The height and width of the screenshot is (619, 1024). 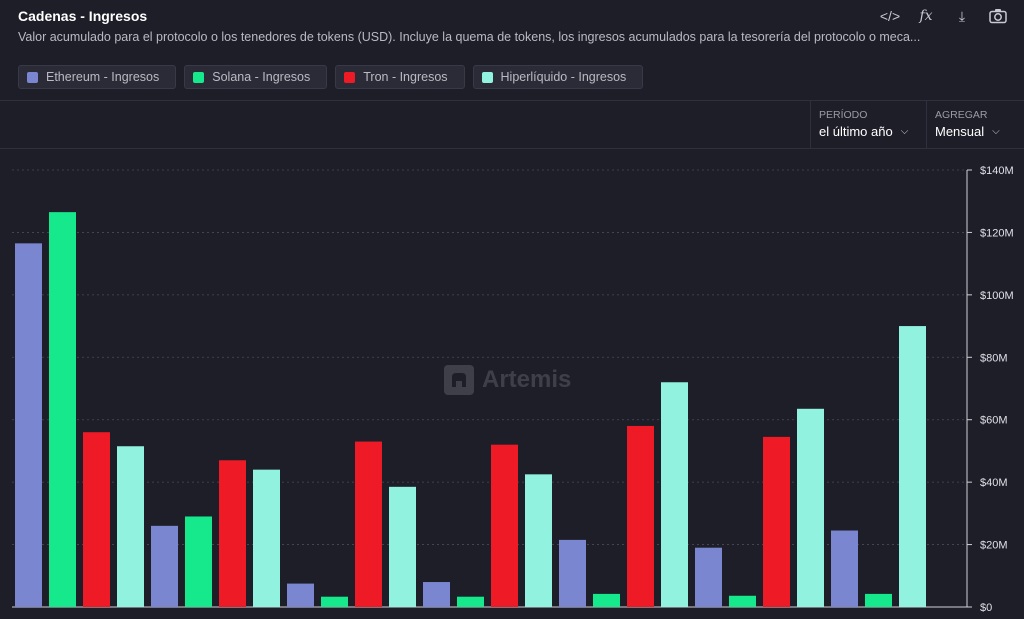 I want to click on watermark-text: Artemis, so click(x=527, y=379).